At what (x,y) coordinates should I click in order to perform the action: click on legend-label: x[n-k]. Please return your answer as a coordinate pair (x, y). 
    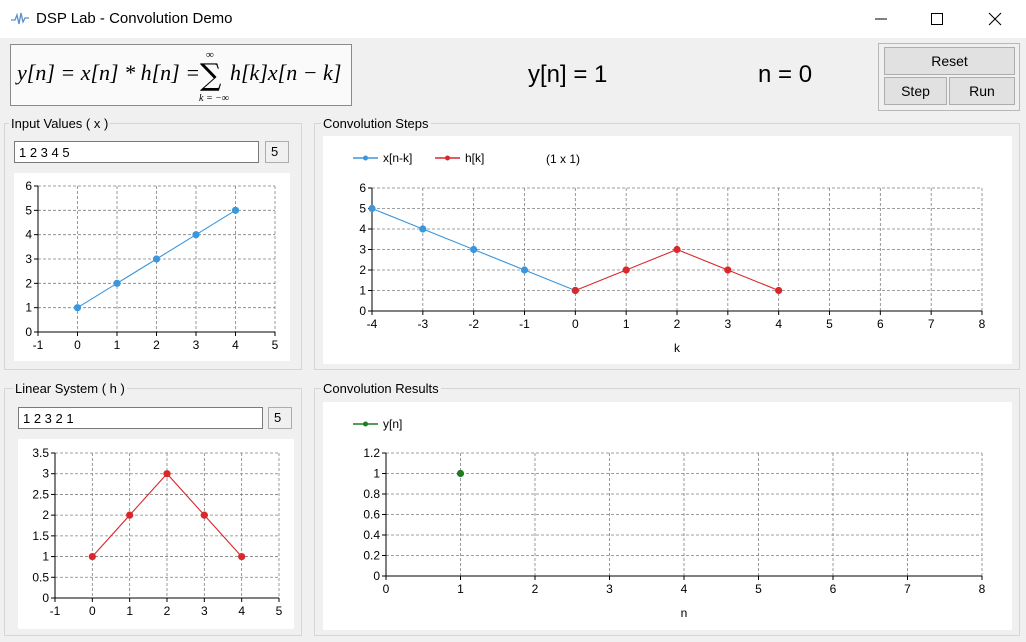
    Looking at the image, I should click on (397, 158).